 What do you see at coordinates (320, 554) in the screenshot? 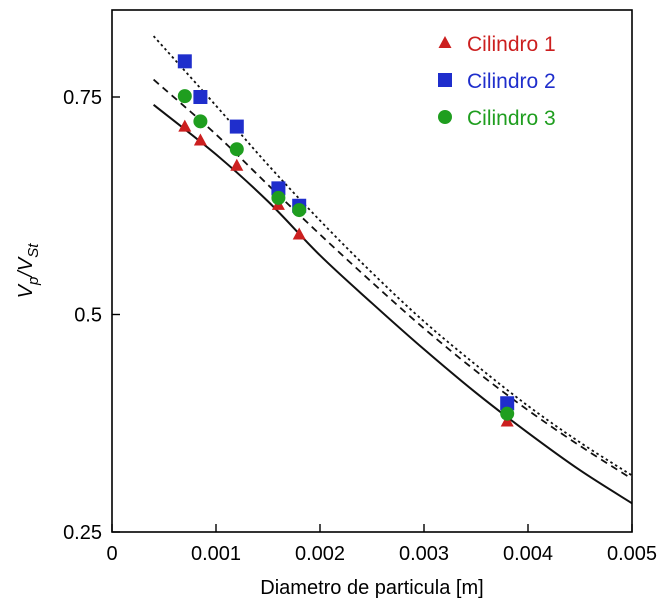
I see `x-tick-label: 0.002` at bounding box center [320, 554].